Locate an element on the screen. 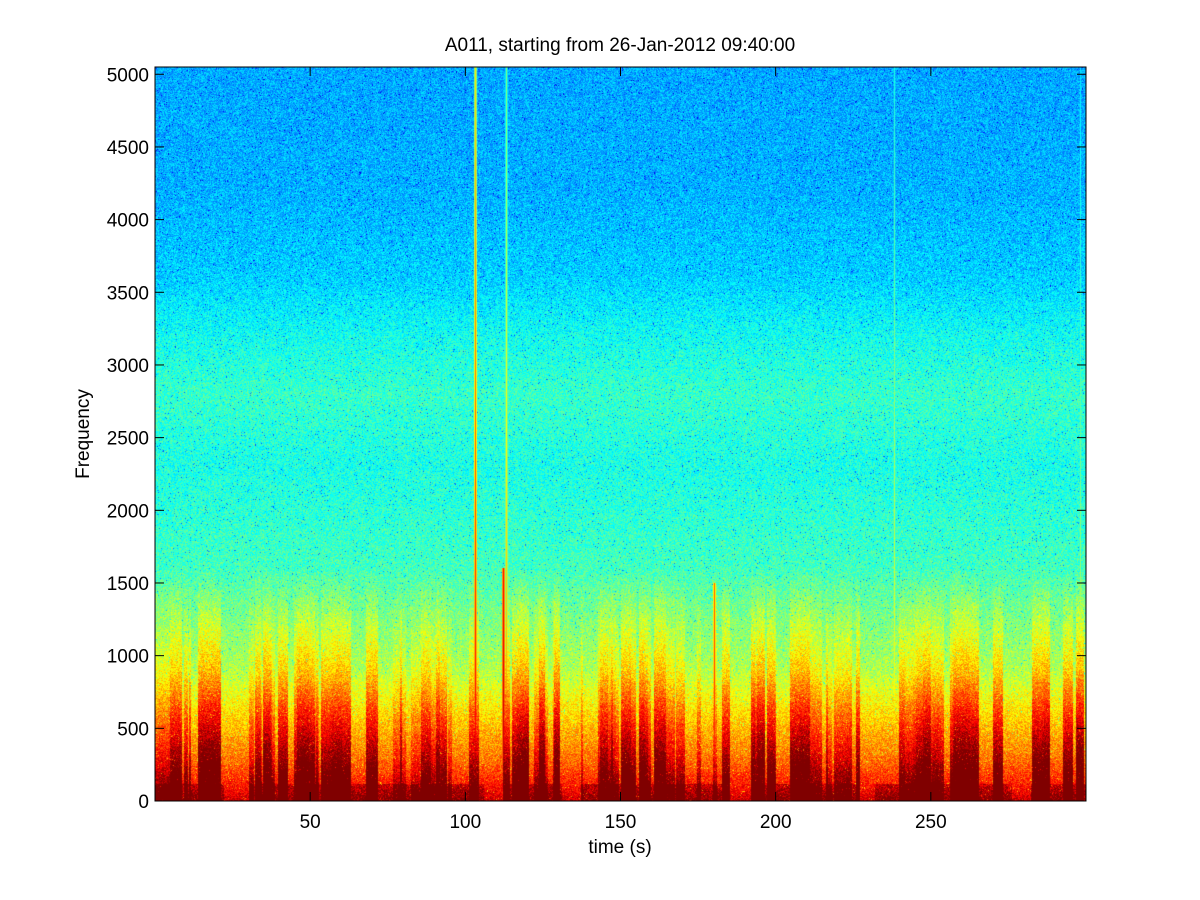 The width and height of the screenshot is (1200, 900). x-axis-label: time (s) is located at coordinates (619, 847).